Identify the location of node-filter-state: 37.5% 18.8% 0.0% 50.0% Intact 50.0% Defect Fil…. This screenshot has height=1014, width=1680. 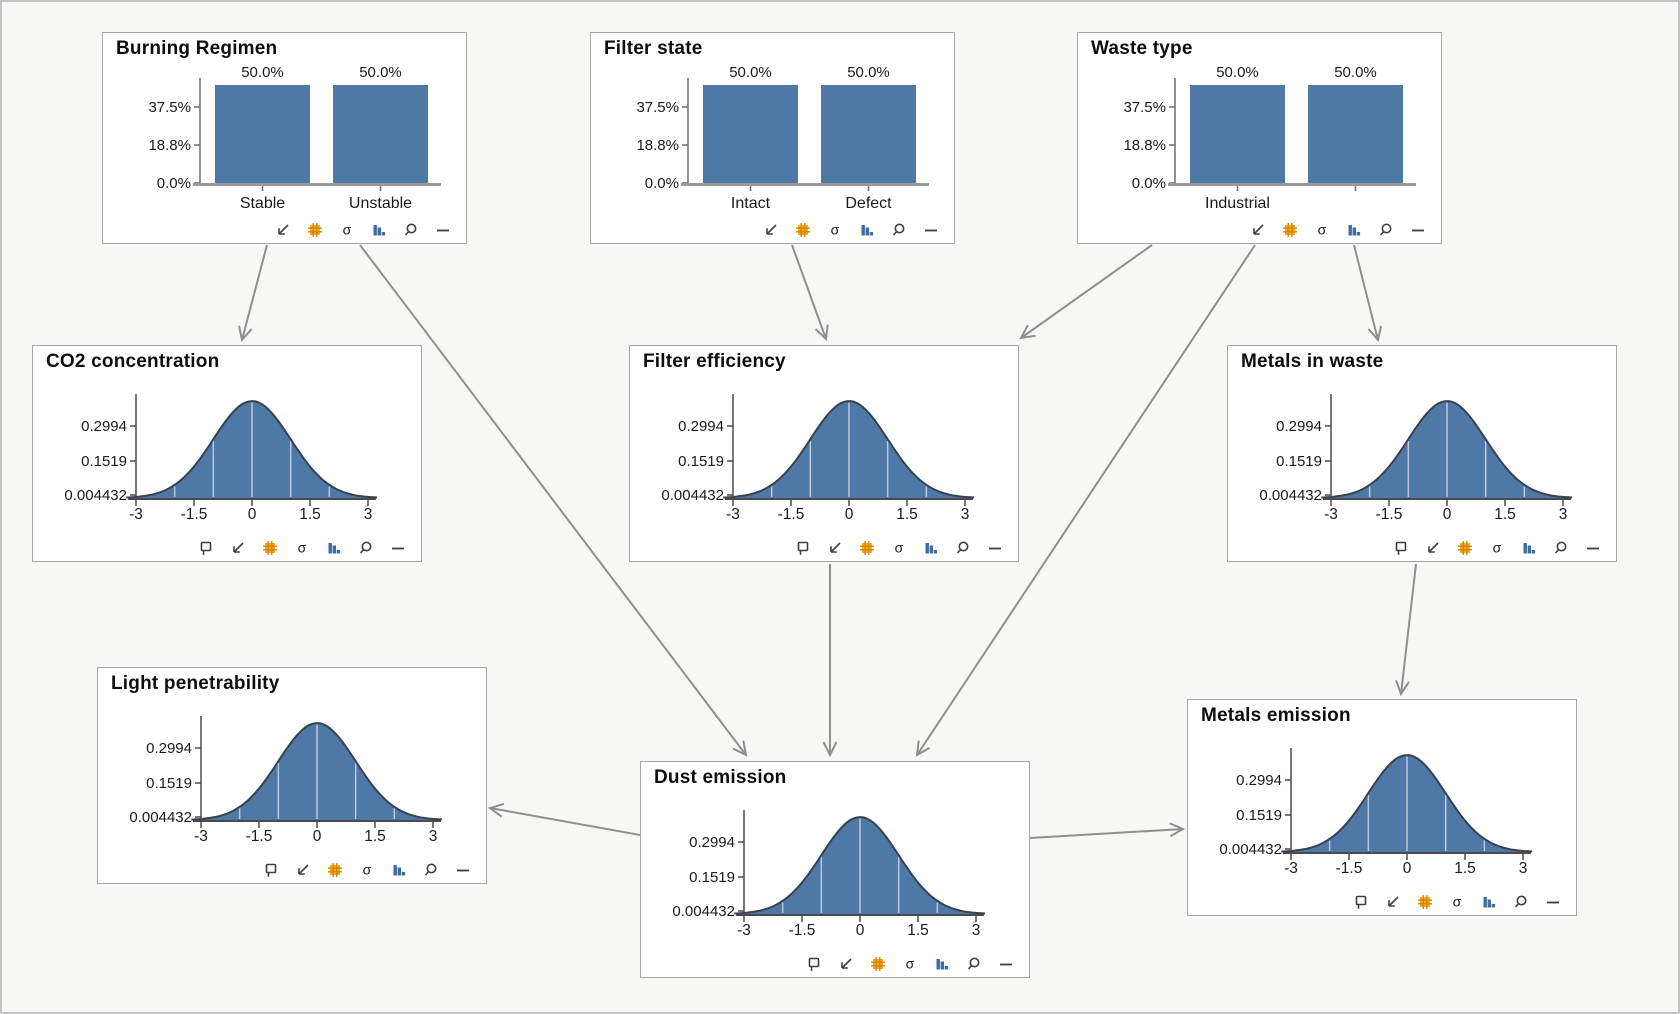
(772, 138).